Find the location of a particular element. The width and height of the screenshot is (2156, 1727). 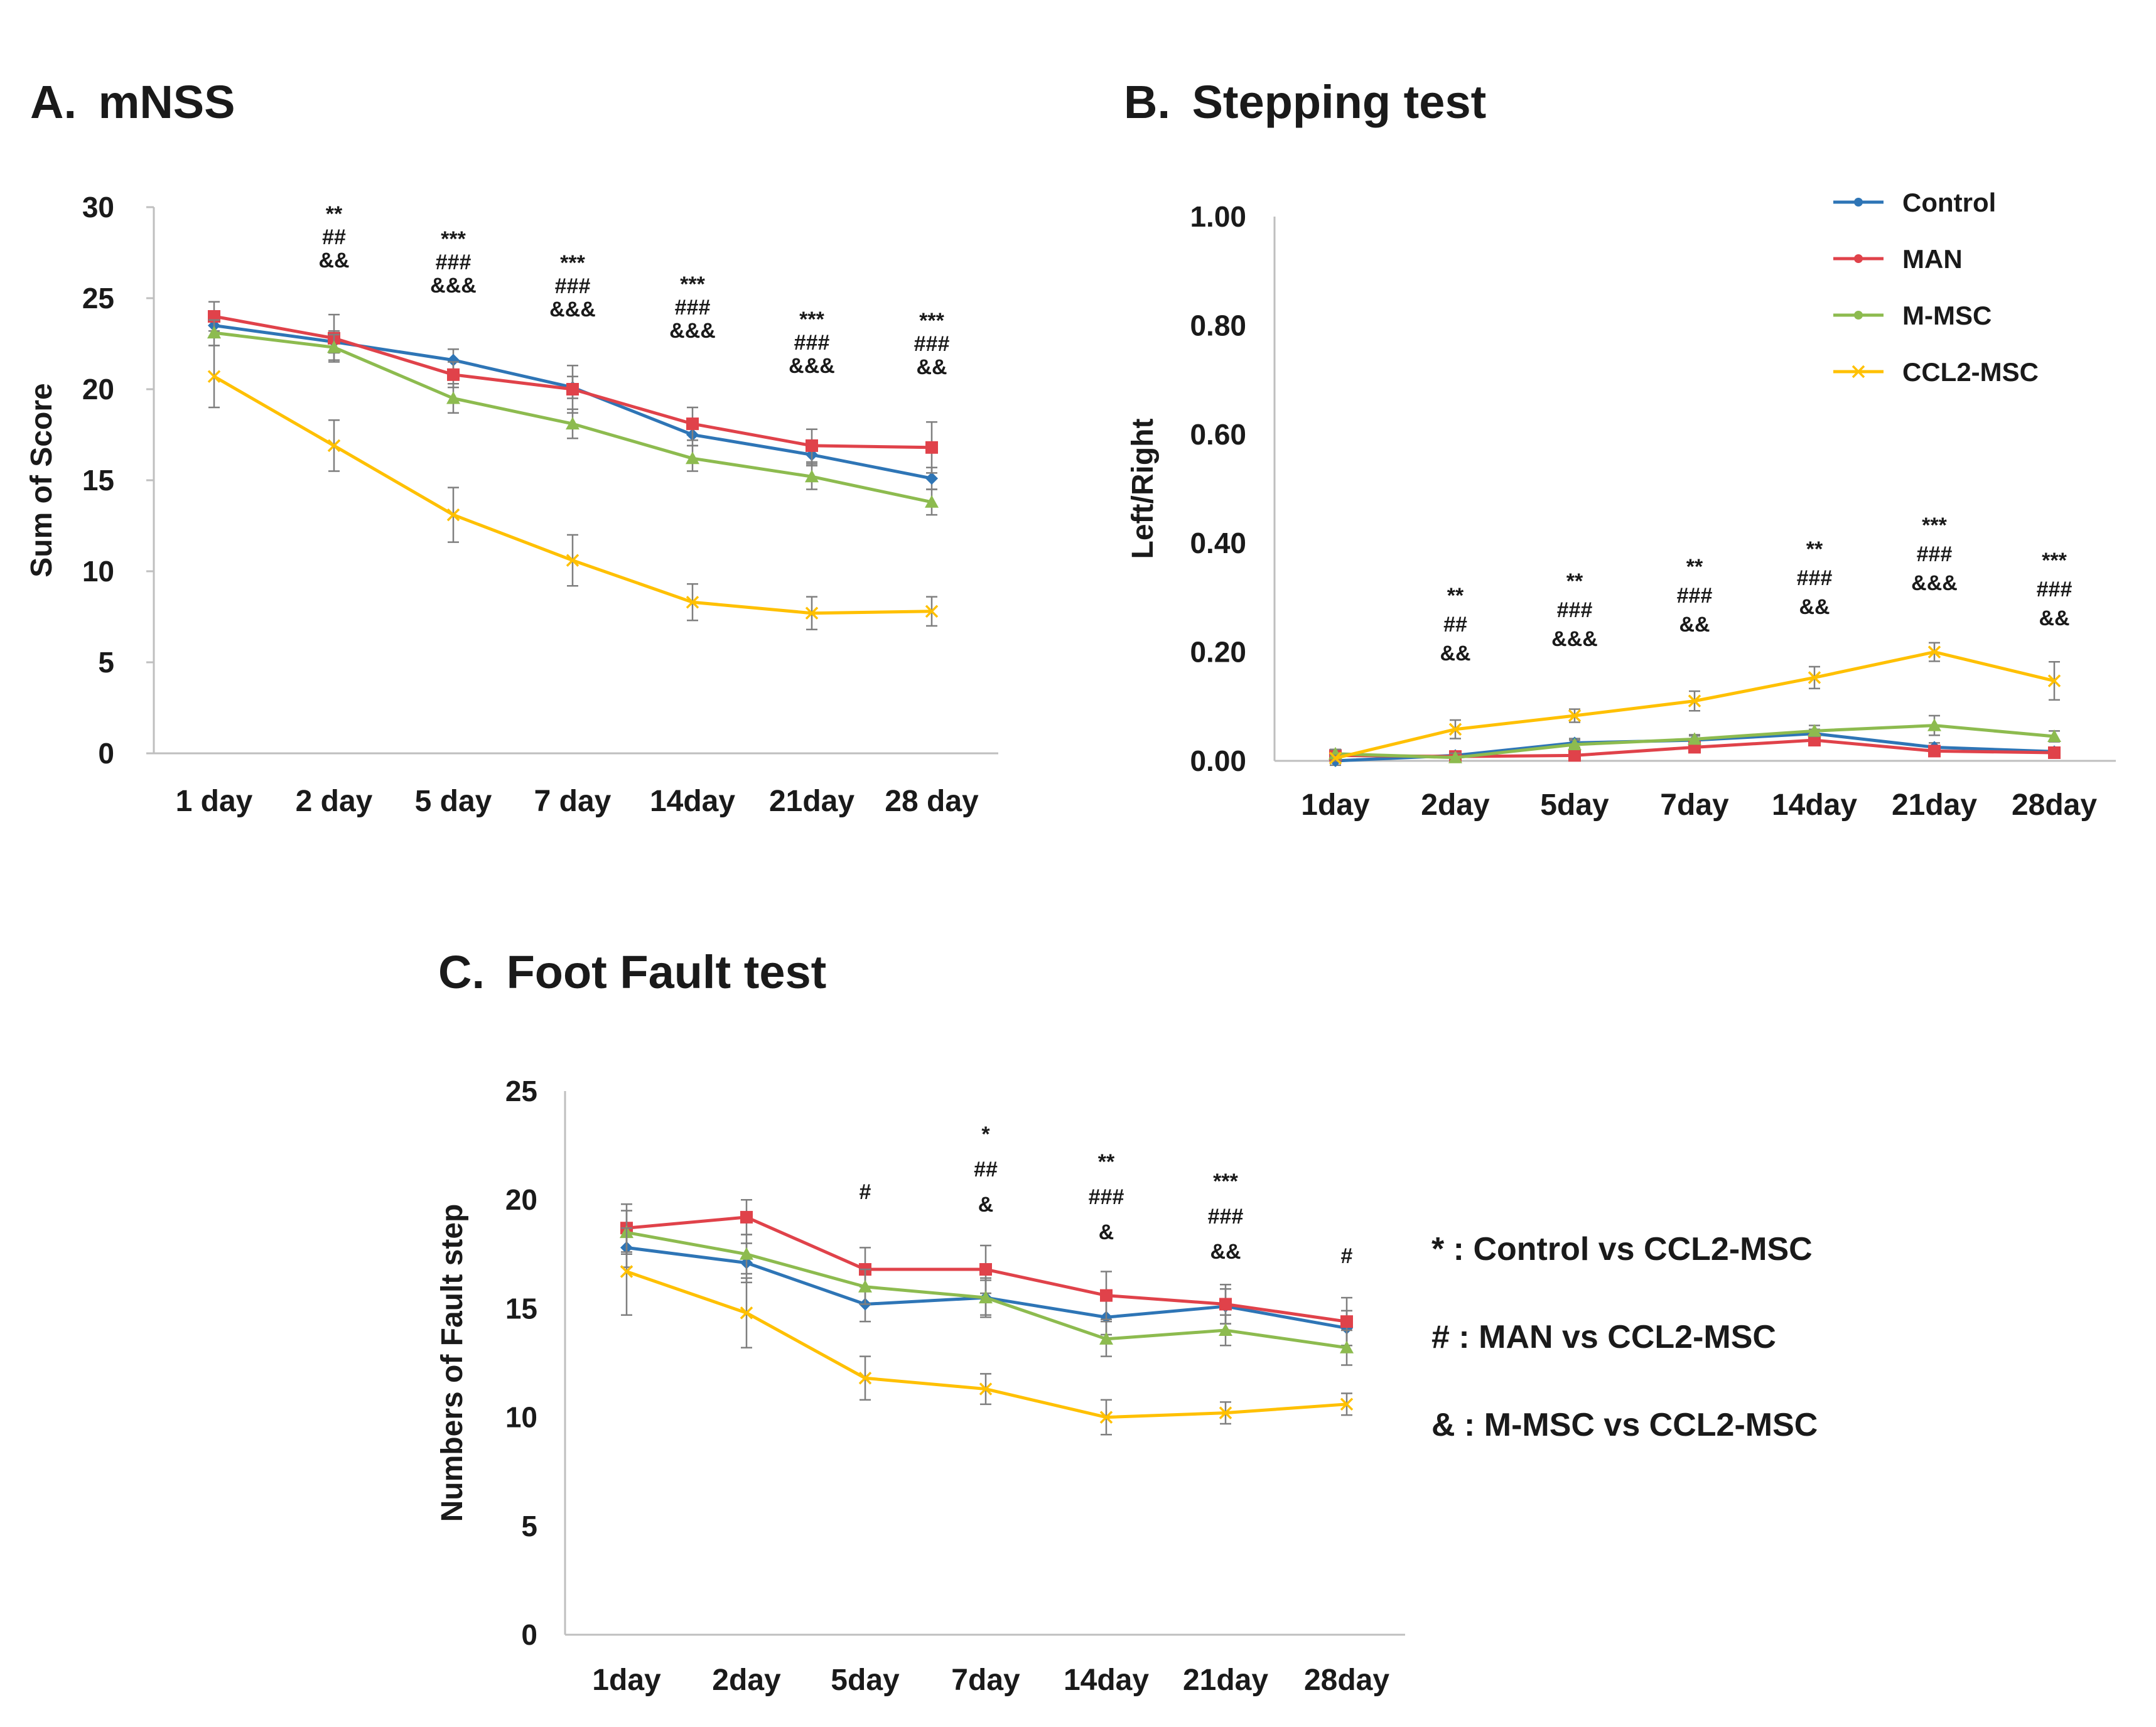

x-tick-label: 2 day is located at coordinates (335, 802).